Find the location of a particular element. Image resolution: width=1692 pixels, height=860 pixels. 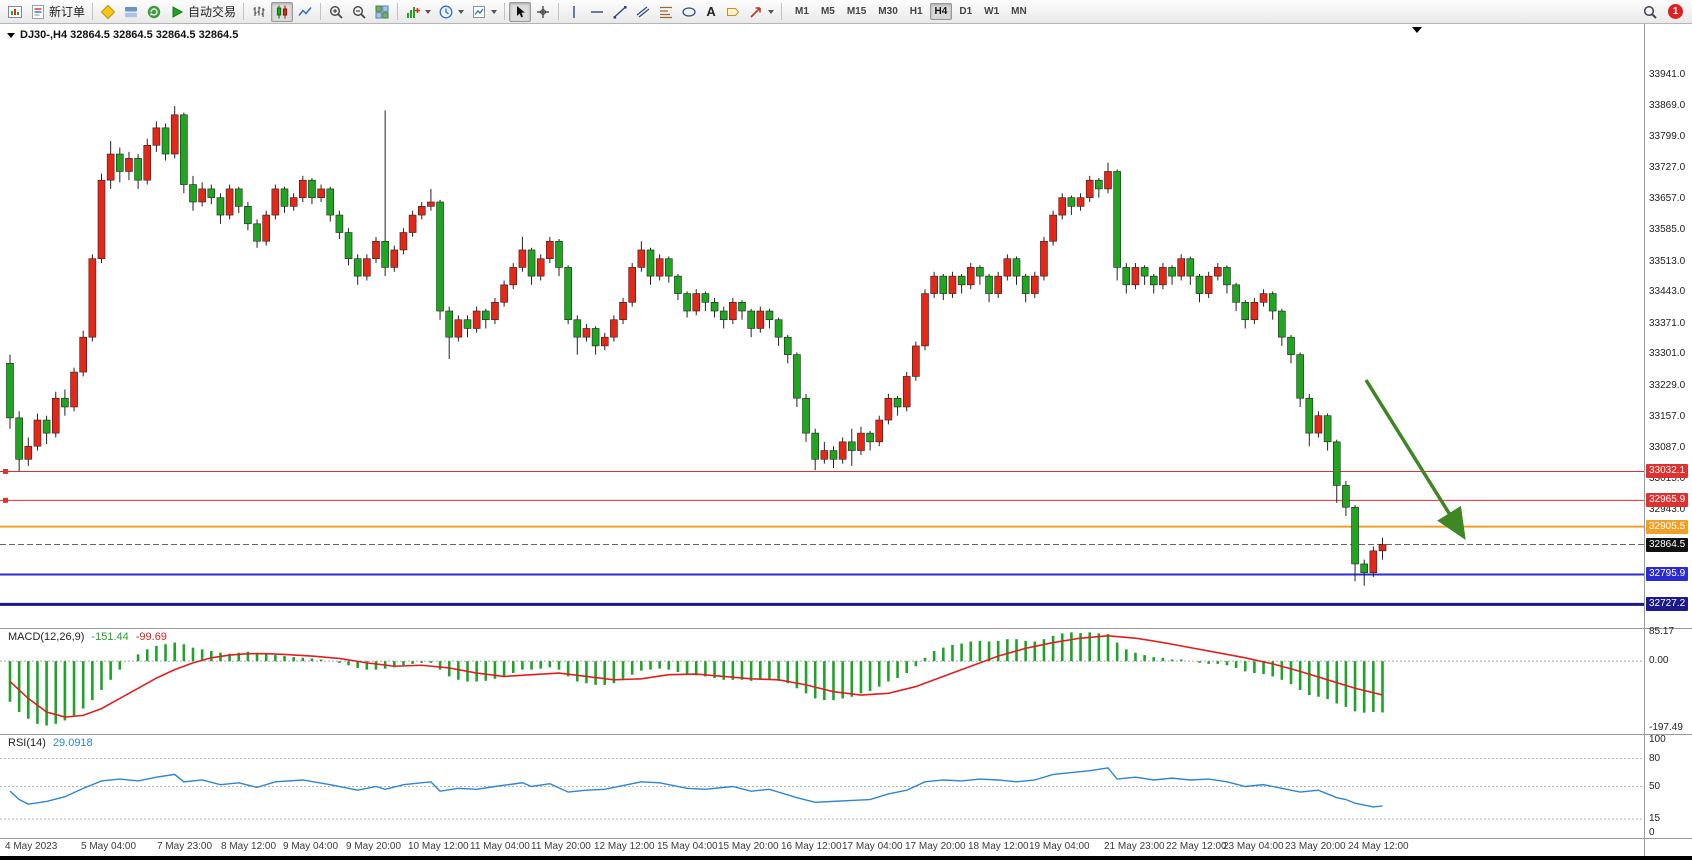

terminal-icon is located at coordinates (131, 11).